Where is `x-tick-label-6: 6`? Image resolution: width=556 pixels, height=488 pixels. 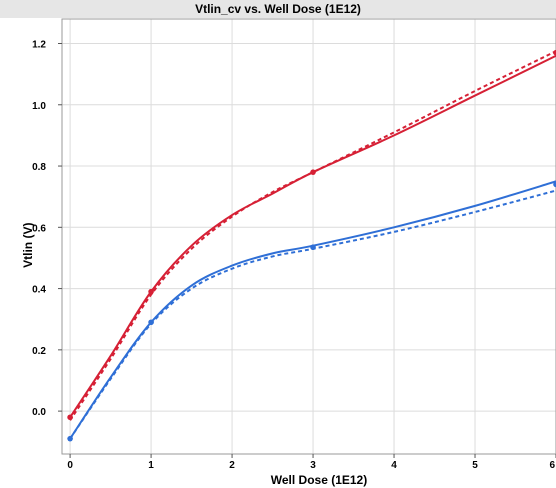
x-tick-label-6: 6 is located at coordinates (552, 465).